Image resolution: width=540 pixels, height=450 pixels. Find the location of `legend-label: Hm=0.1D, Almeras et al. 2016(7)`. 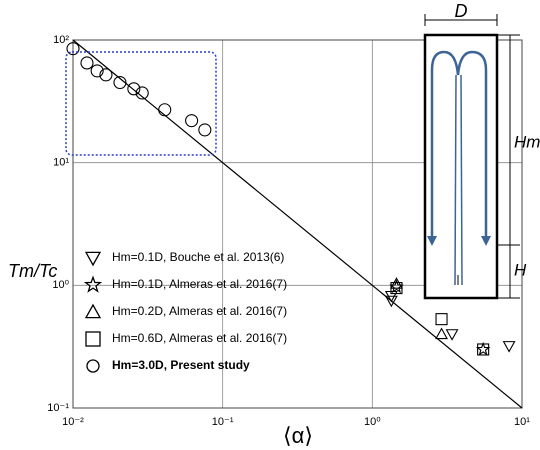

legend-label: Hm=0.1D, Almeras et al. 2016(7) is located at coordinates (199, 284).